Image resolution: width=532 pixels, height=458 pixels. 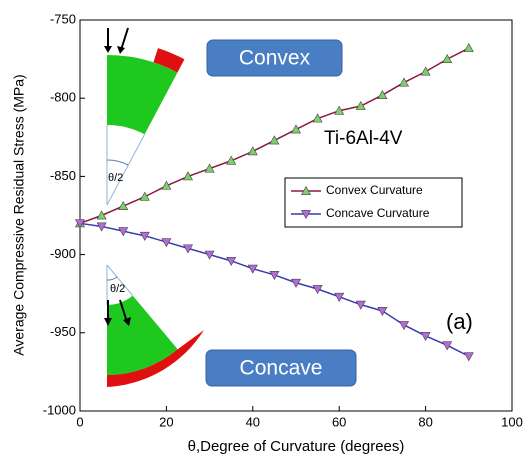 What do you see at coordinates (339, 421) in the screenshot?
I see `x-tick-label: 60` at bounding box center [339, 421].